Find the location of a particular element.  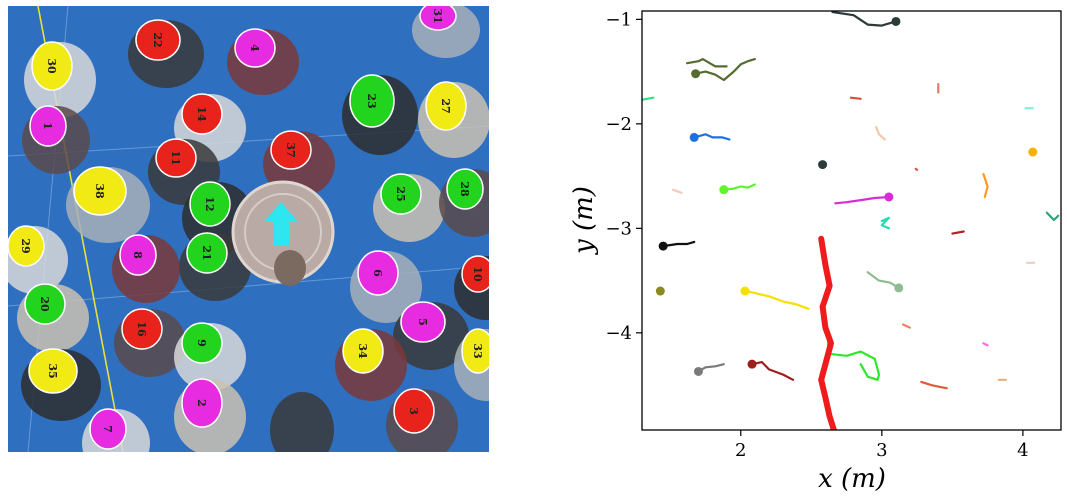

pedestrian-id-label: 4 is located at coordinates (254, 48).